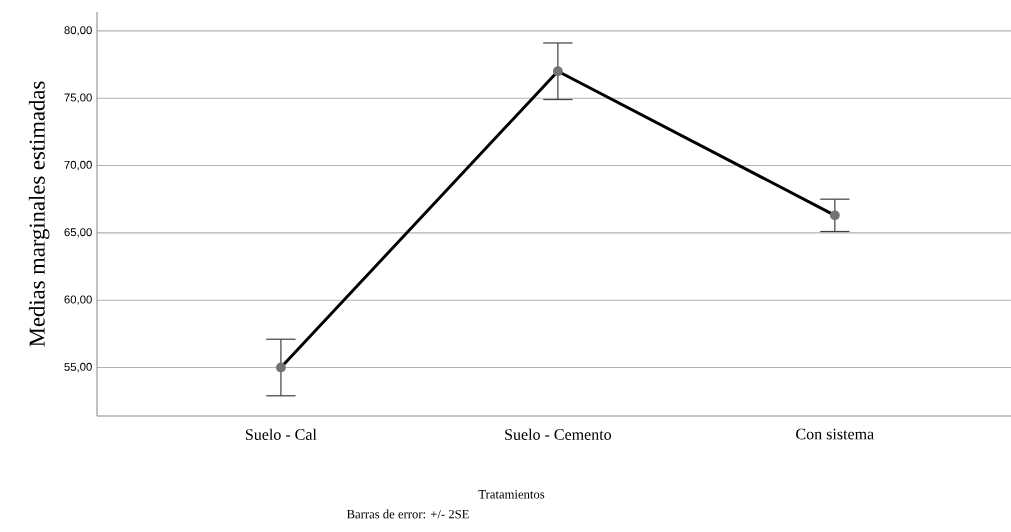  I want to click on y-tick-label: 80,00, so click(78, 31).